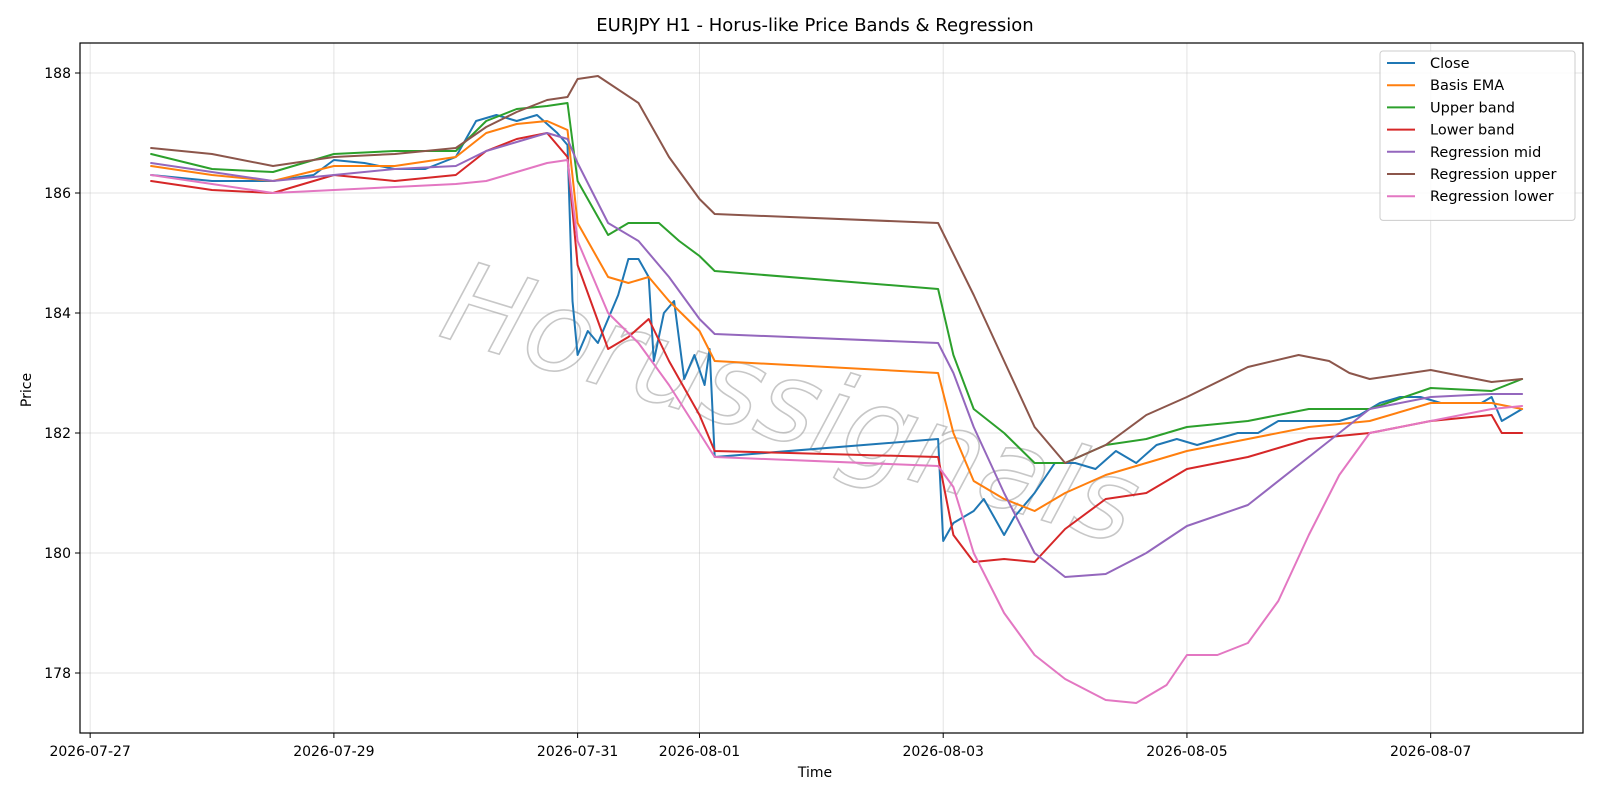 This screenshot has width=1600, height=800. I want to click on x-tick-label: 2026-07-31, so click(577, 752).